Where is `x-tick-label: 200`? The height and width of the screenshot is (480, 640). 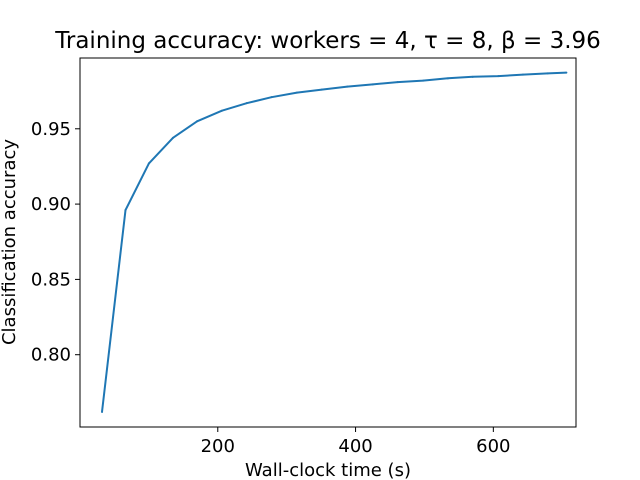
x-tick-label: 200 is located at coordinates (218, 446).